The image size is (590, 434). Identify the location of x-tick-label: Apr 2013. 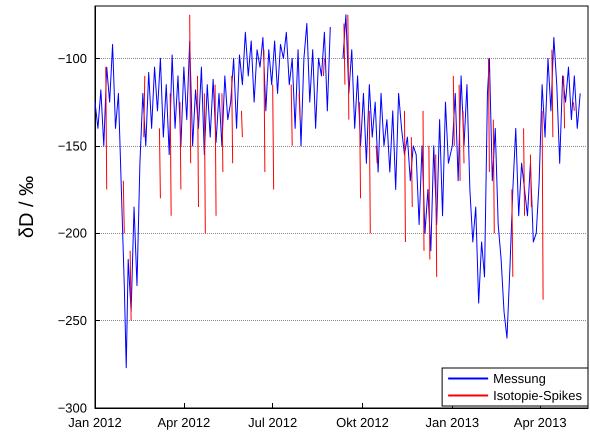
(540, 422).